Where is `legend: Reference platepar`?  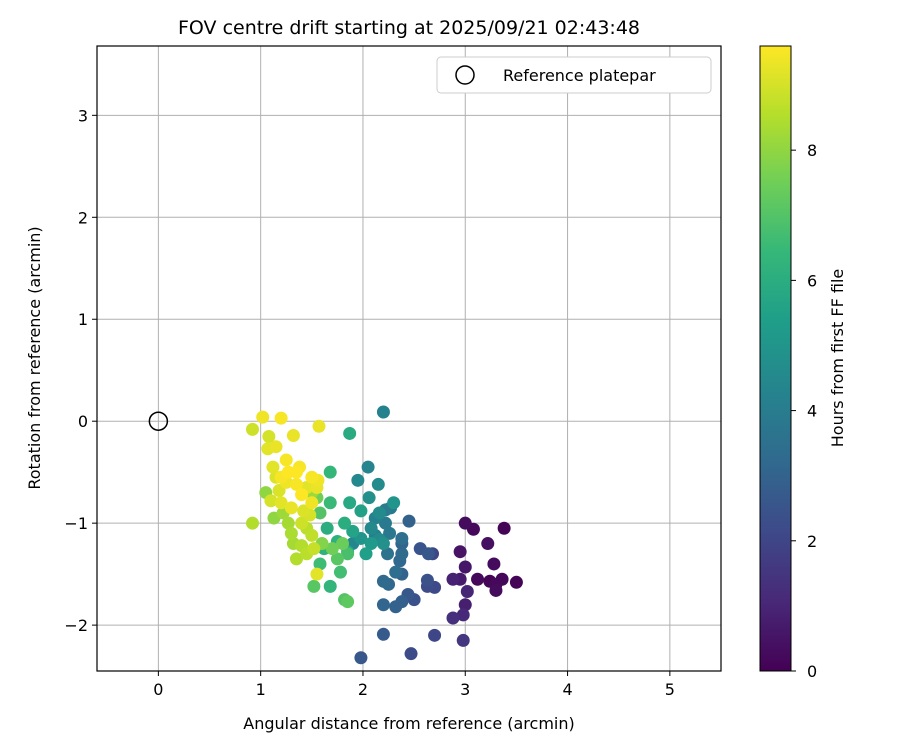
legend: Reference platepar is located at coordinates (574, 75).